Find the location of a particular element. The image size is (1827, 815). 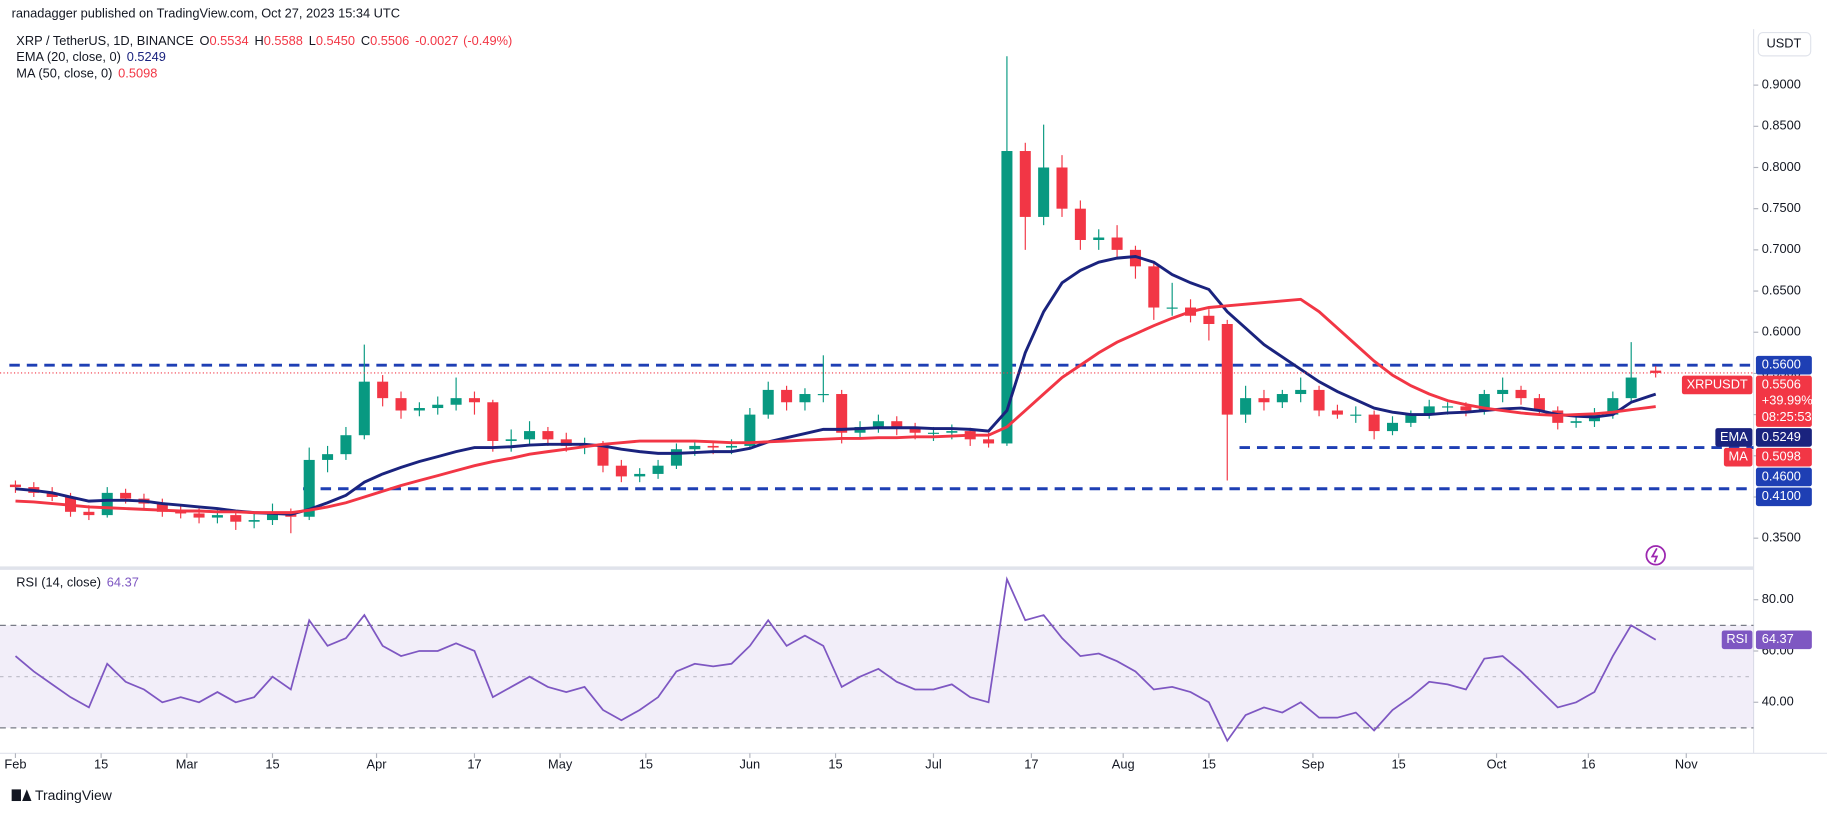

x-tick-label: 16 is located at coordinates (1588, 763).